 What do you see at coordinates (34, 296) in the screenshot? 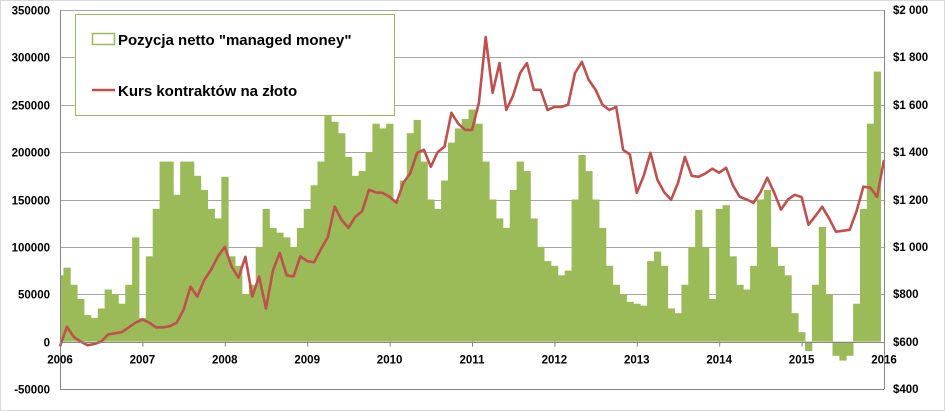
I see `left-axis-tick-label: 50000` at bounding box center [34, 296].